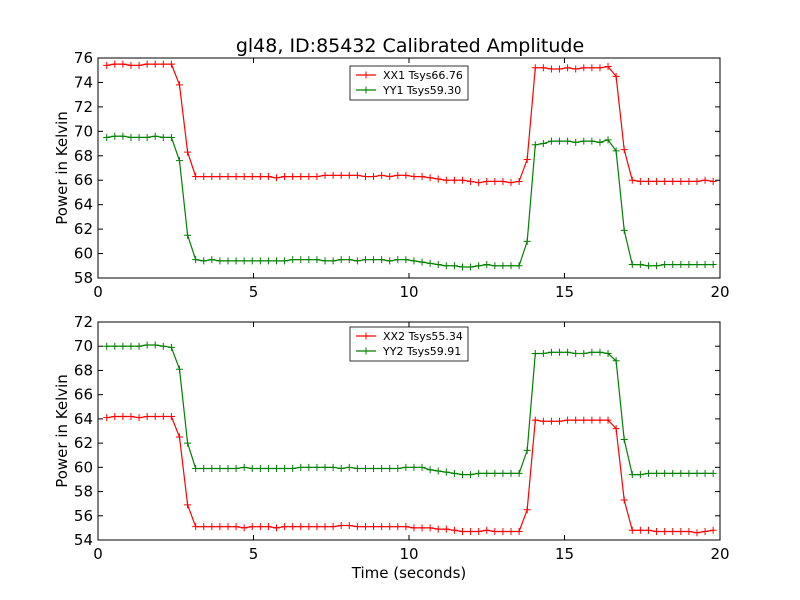 This screenshot has height=600, width=800. I want to click on y-tick-label: 64, so click(83, 419).